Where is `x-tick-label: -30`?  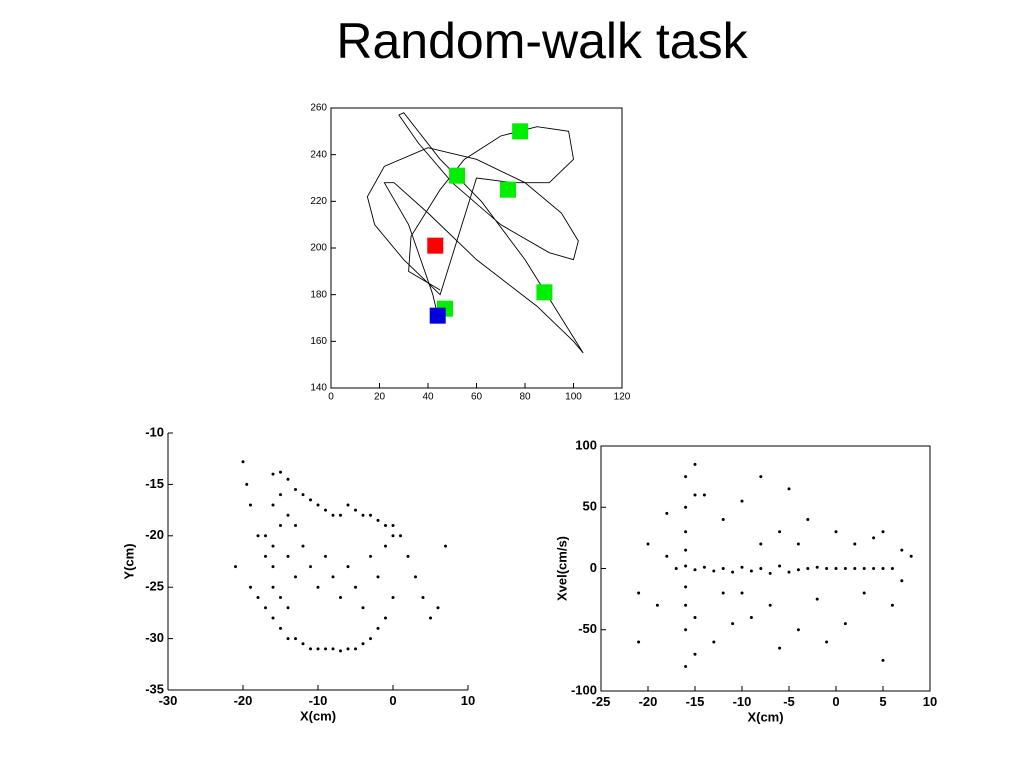 x-tick-label: -30 is located at coordinates (168, 700).